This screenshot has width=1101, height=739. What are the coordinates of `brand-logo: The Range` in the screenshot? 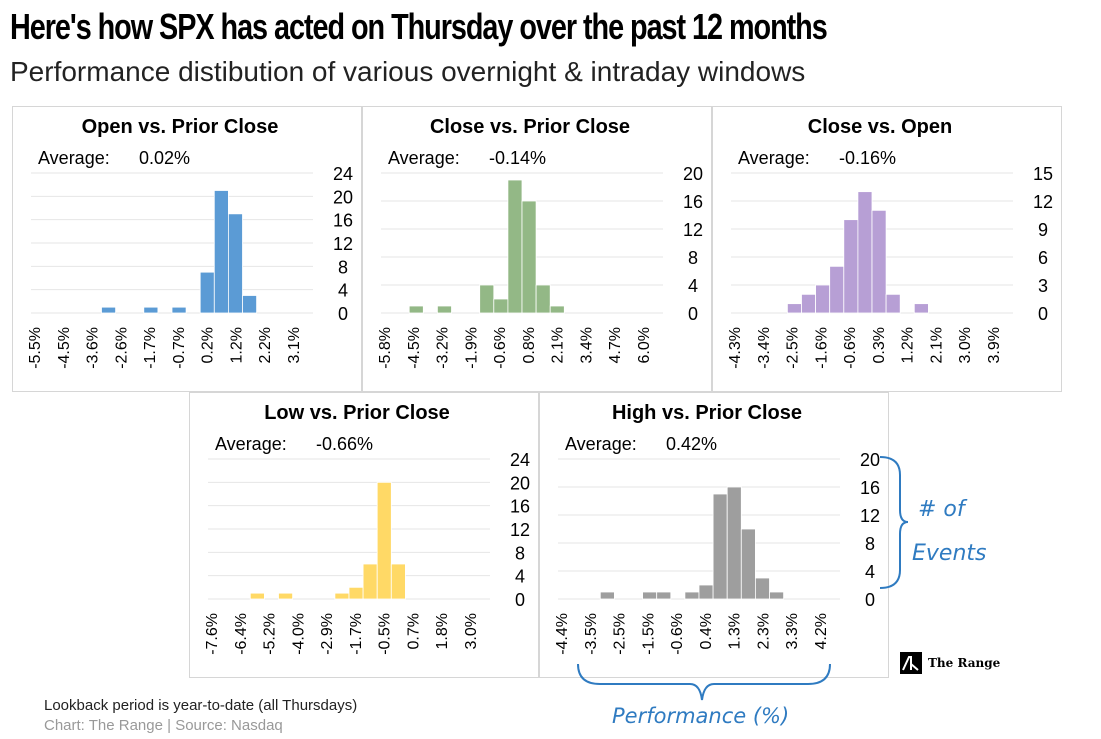 It's located at (950, 663).